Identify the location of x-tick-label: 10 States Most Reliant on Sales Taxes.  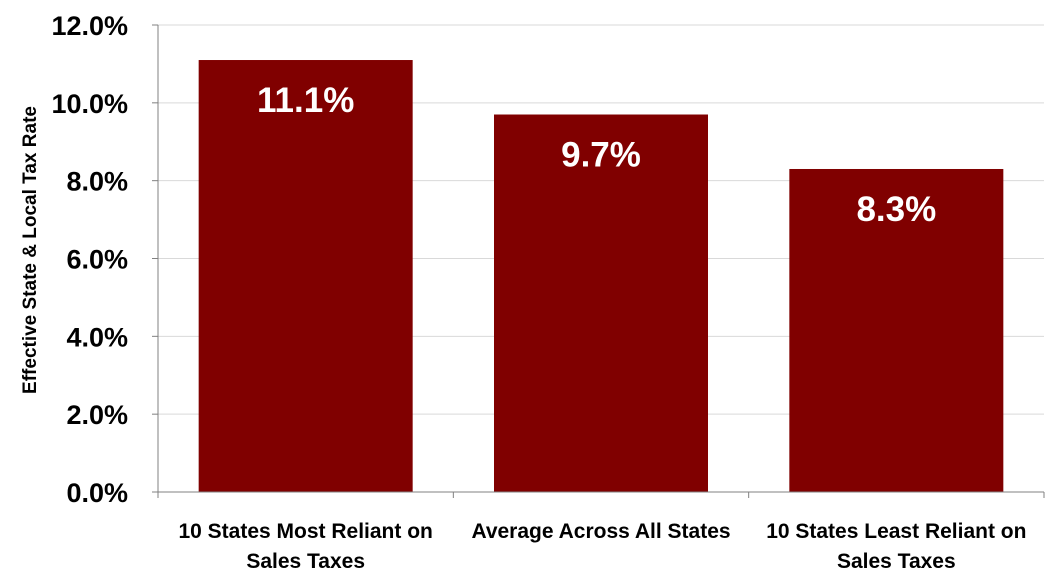
(305, 546).